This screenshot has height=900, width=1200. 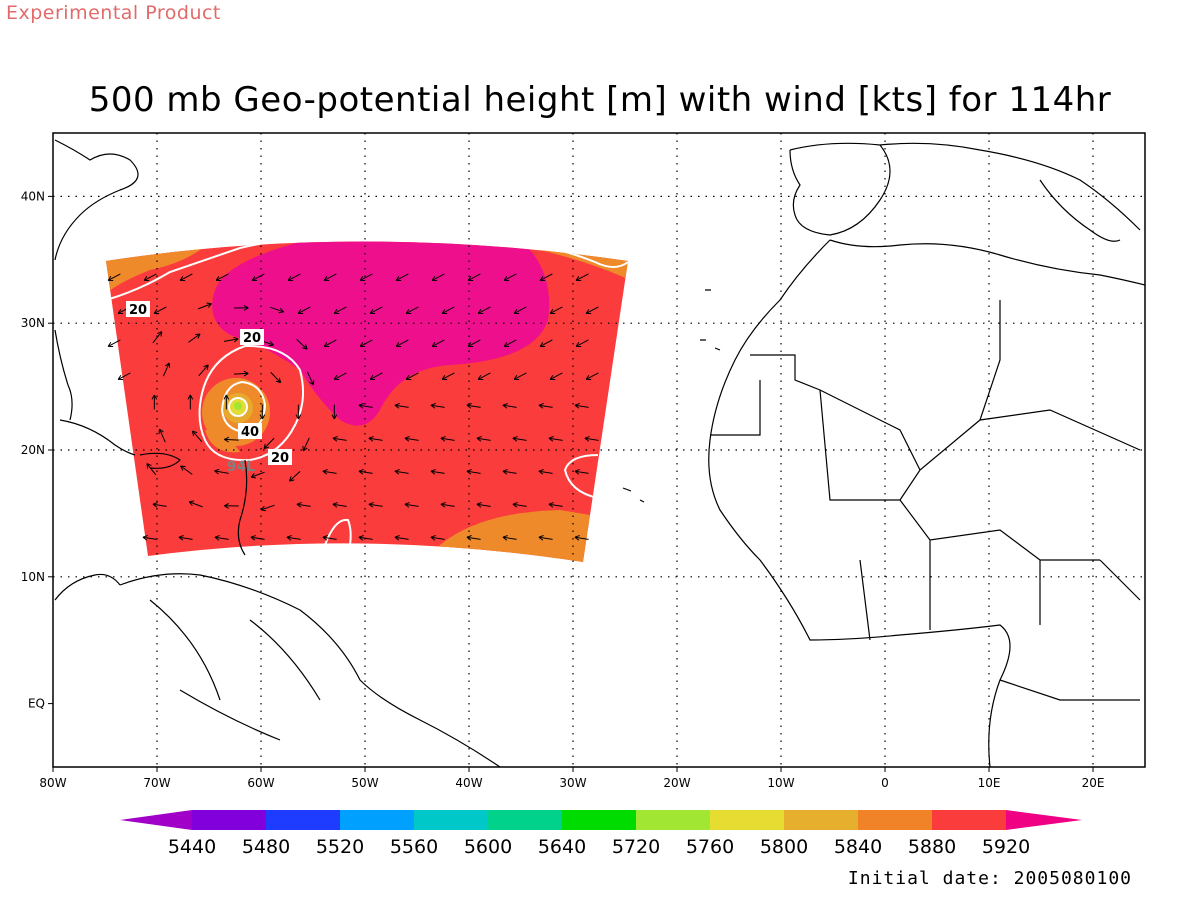 I want to click on north-america-coast, so click(x=96, y=200).